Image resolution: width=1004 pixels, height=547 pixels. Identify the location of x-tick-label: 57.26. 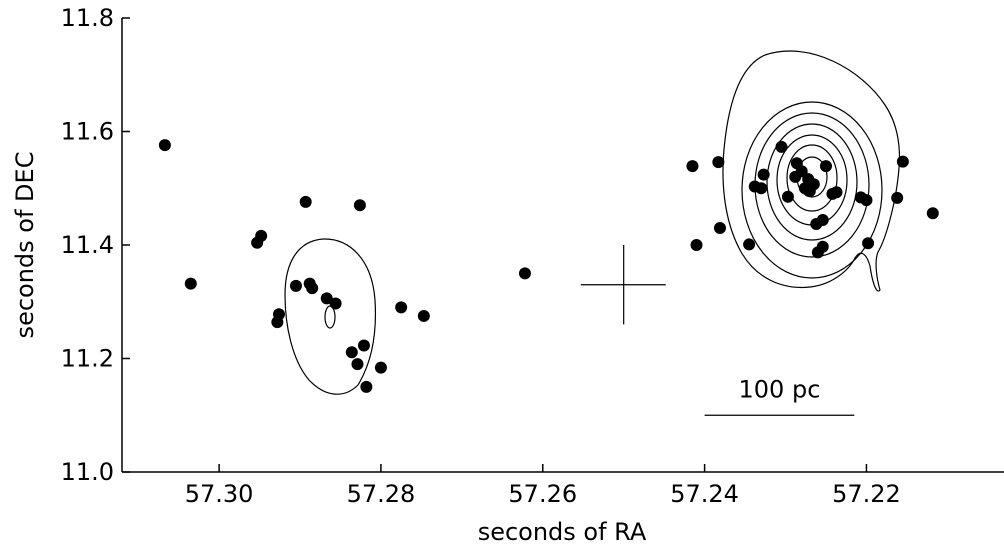
(542, 494).